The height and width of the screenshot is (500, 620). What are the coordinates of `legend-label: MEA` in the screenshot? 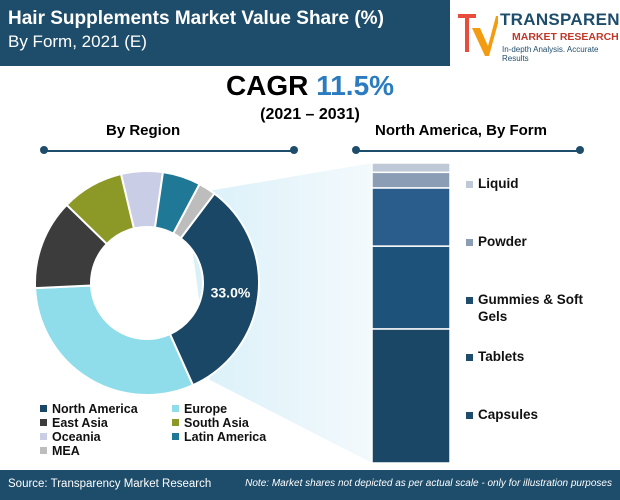 It's located at (66, 451).